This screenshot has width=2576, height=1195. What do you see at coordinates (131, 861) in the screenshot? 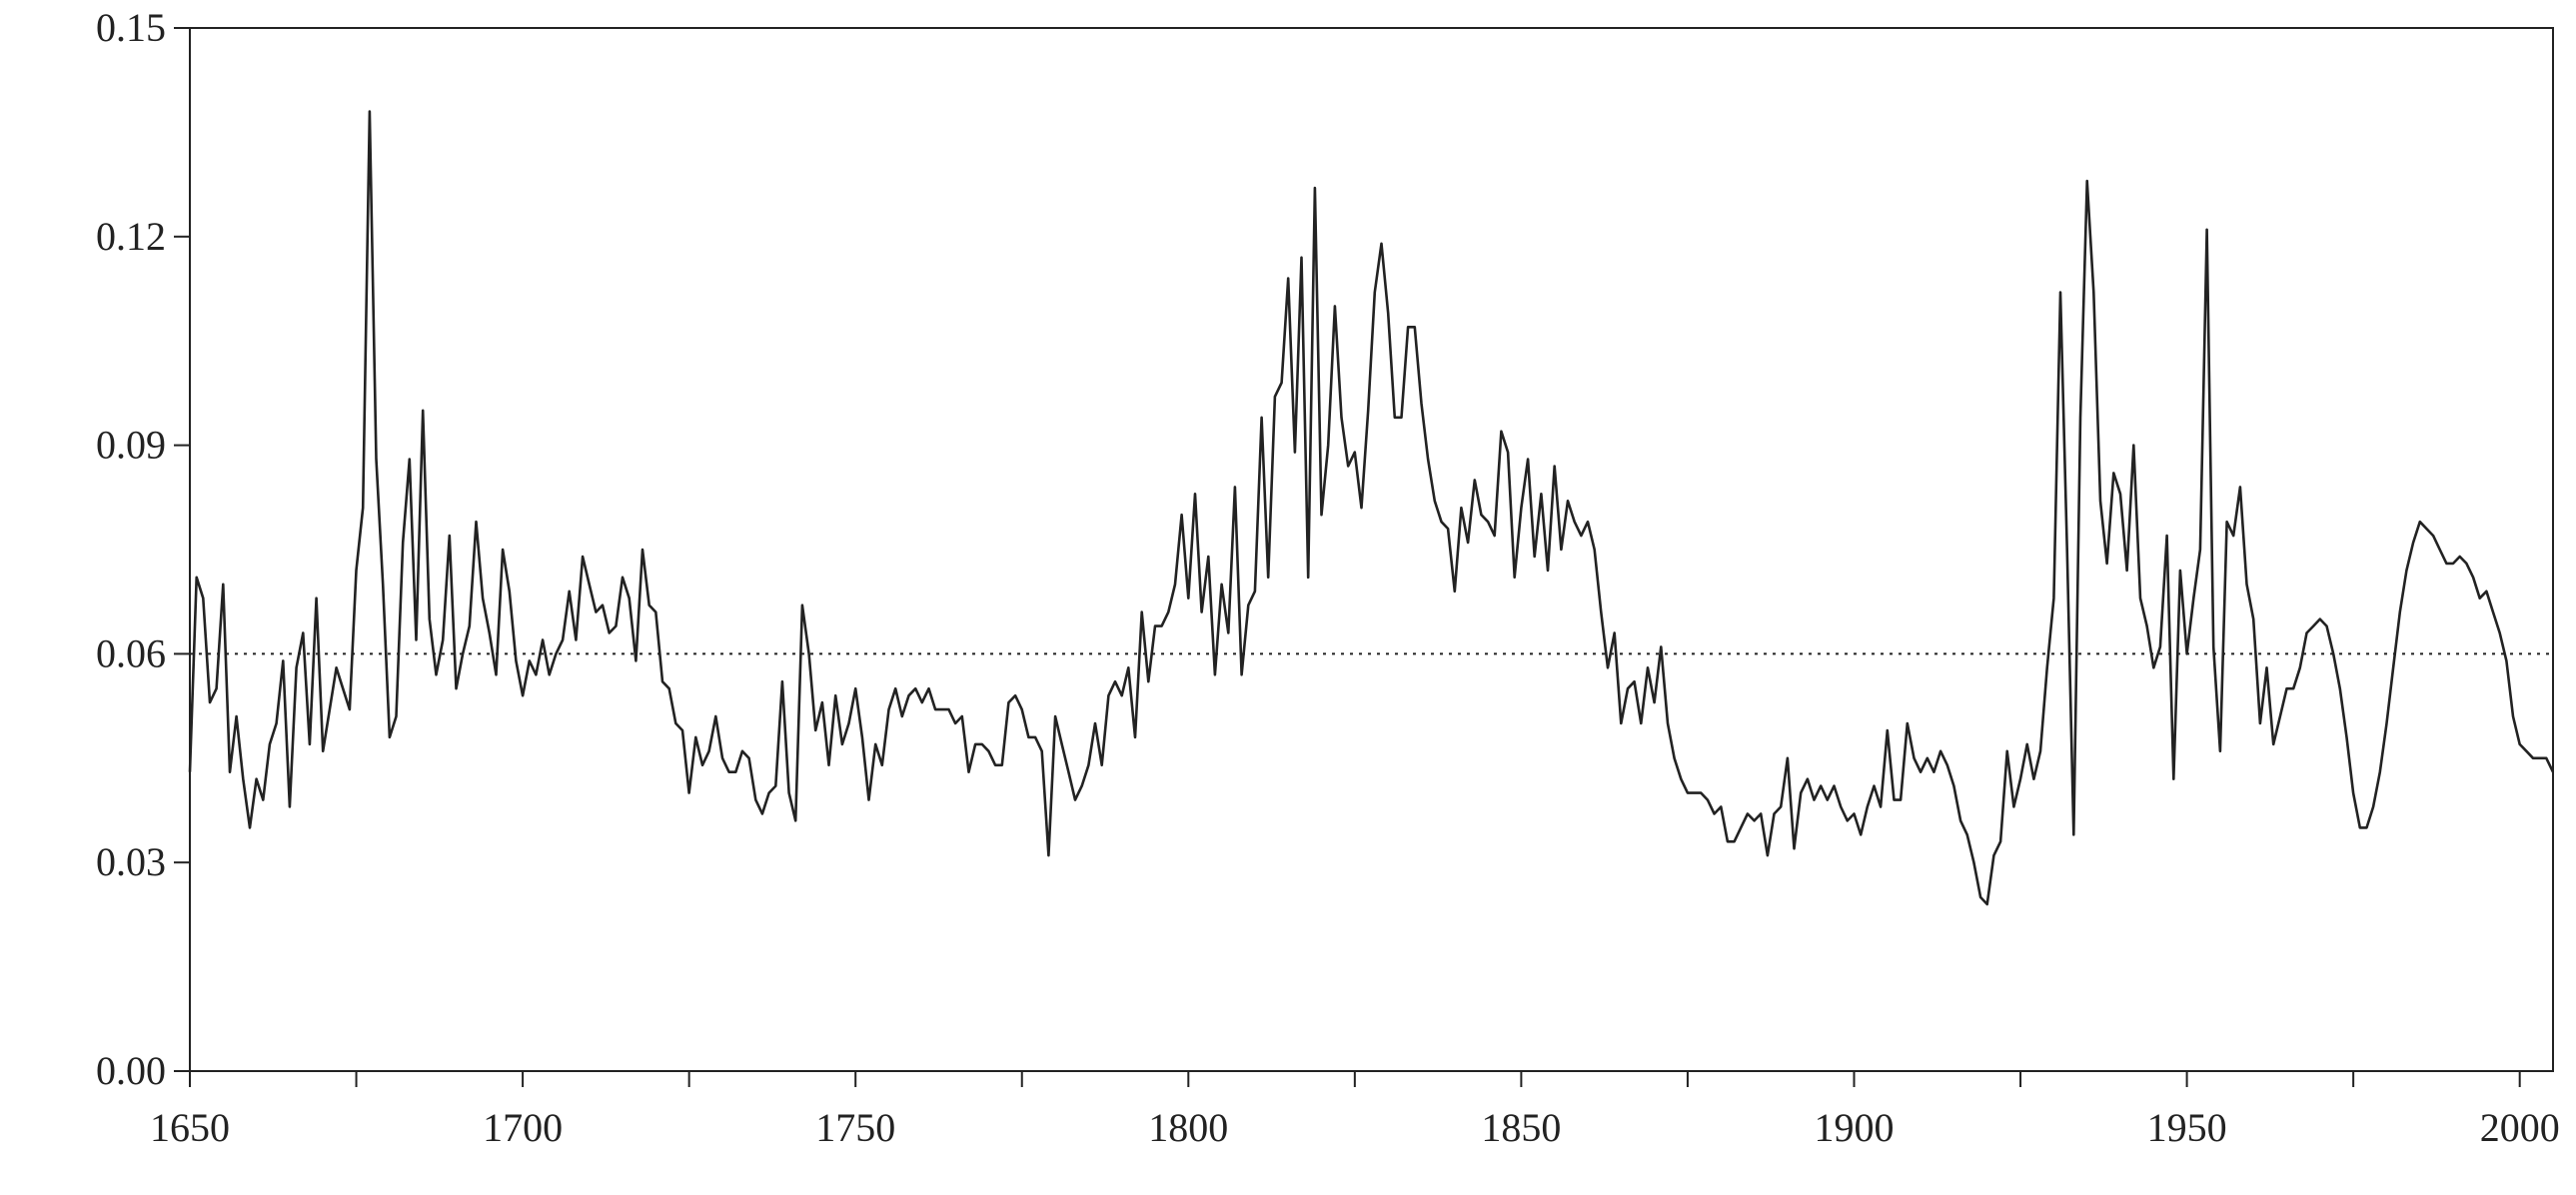
I see `y-tick-label: 0.03` at bounding box center [131, 861].